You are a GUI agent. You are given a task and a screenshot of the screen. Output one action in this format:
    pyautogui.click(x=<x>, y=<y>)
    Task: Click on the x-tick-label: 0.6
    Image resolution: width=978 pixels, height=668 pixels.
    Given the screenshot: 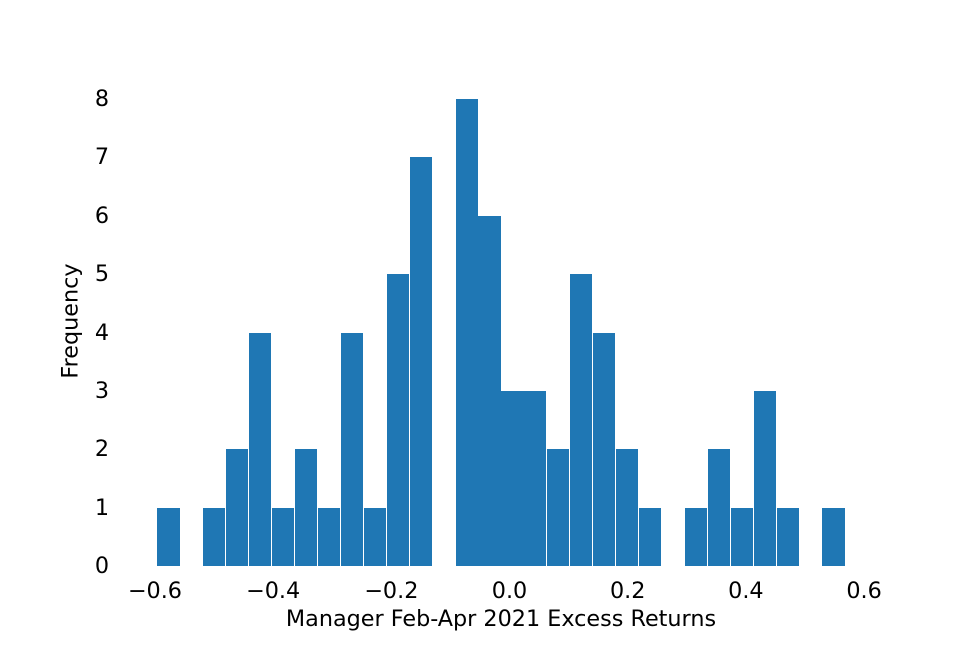 What is the action you would take?
    pyautogui.click(x=864, y=591)
    